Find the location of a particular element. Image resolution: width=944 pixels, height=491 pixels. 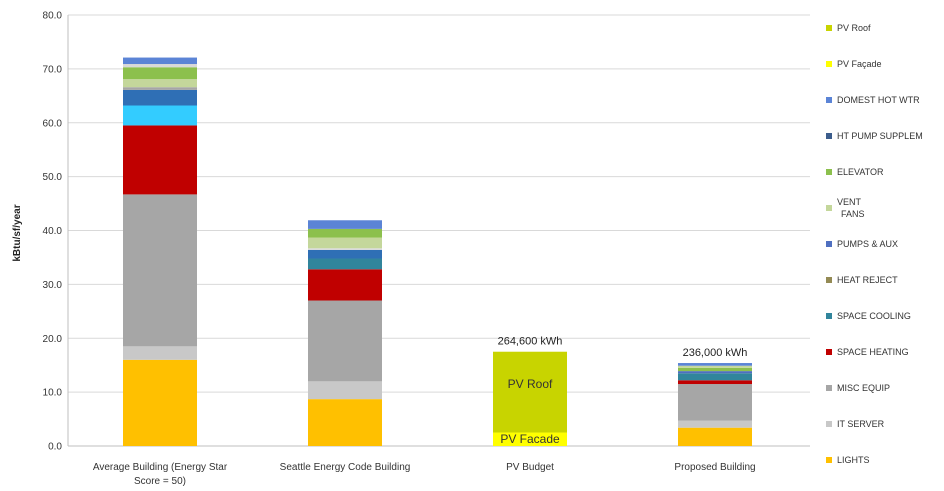

y-tick-label: 0.0 is located at coordinates (55, 447).